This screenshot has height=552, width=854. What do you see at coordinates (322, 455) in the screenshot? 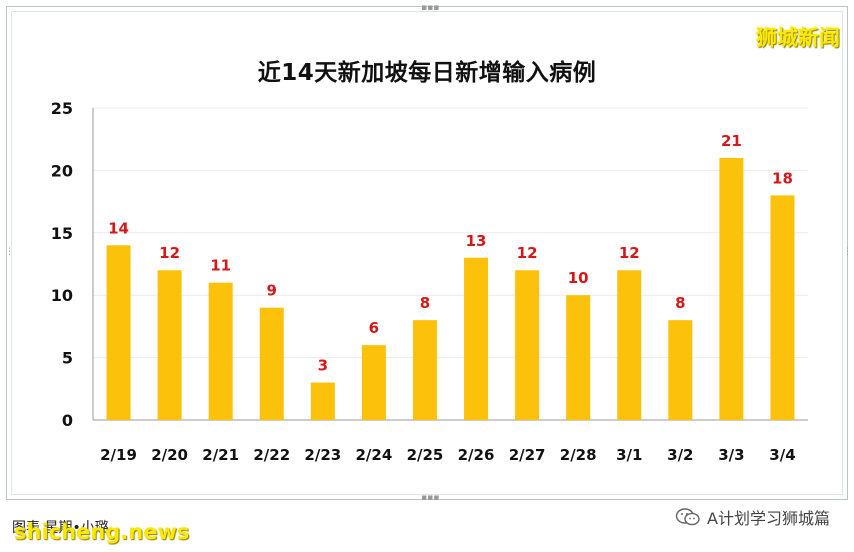
I see `x-tick-label: 2/23` at bounding box center [322, 455].